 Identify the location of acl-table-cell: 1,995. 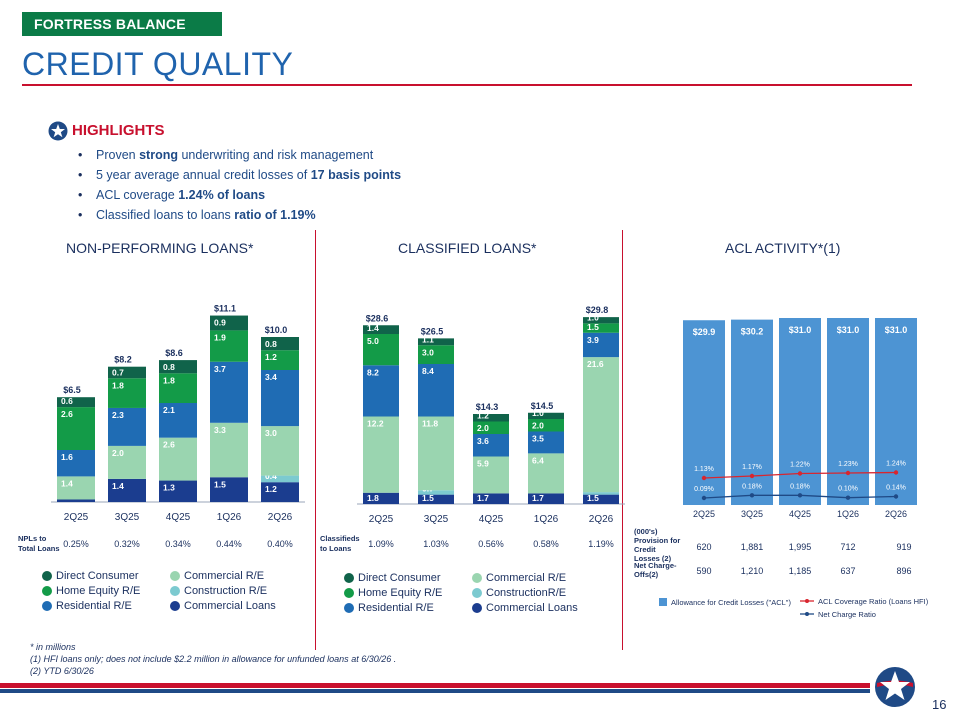
(800, 547).